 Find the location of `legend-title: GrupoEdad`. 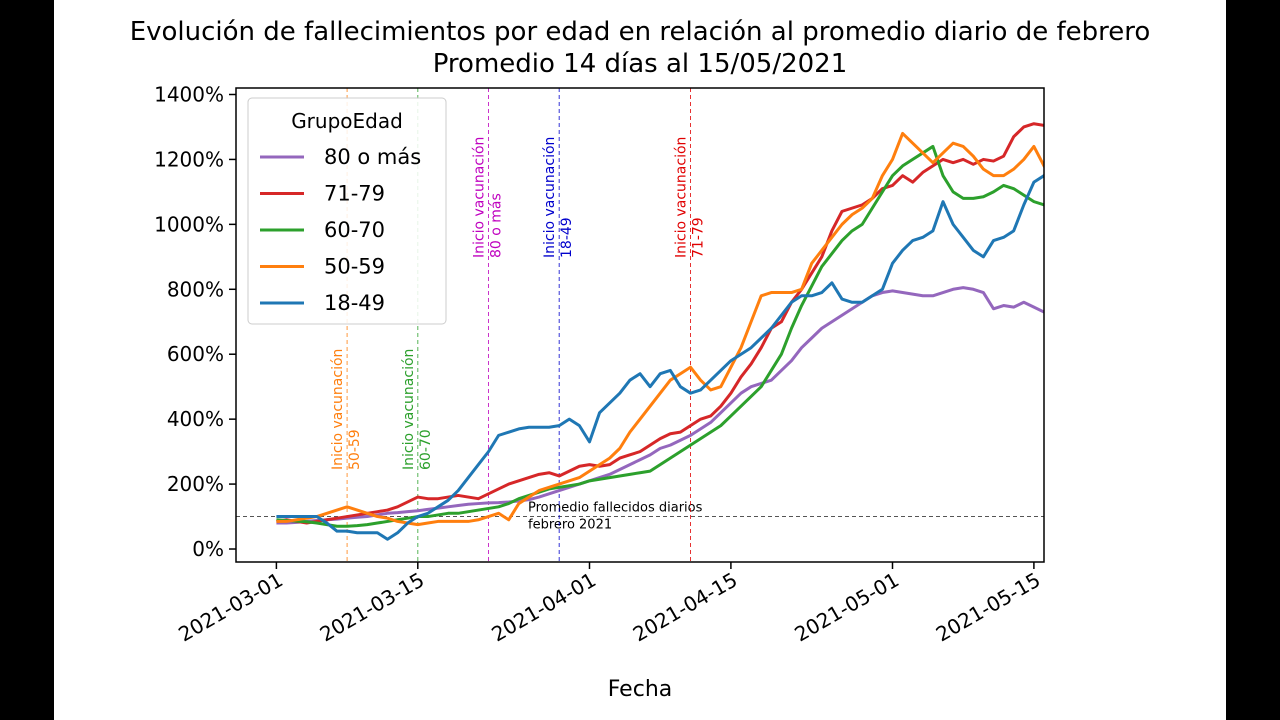

legend-title: GrupoEdad is located at coordinates (347, 121).